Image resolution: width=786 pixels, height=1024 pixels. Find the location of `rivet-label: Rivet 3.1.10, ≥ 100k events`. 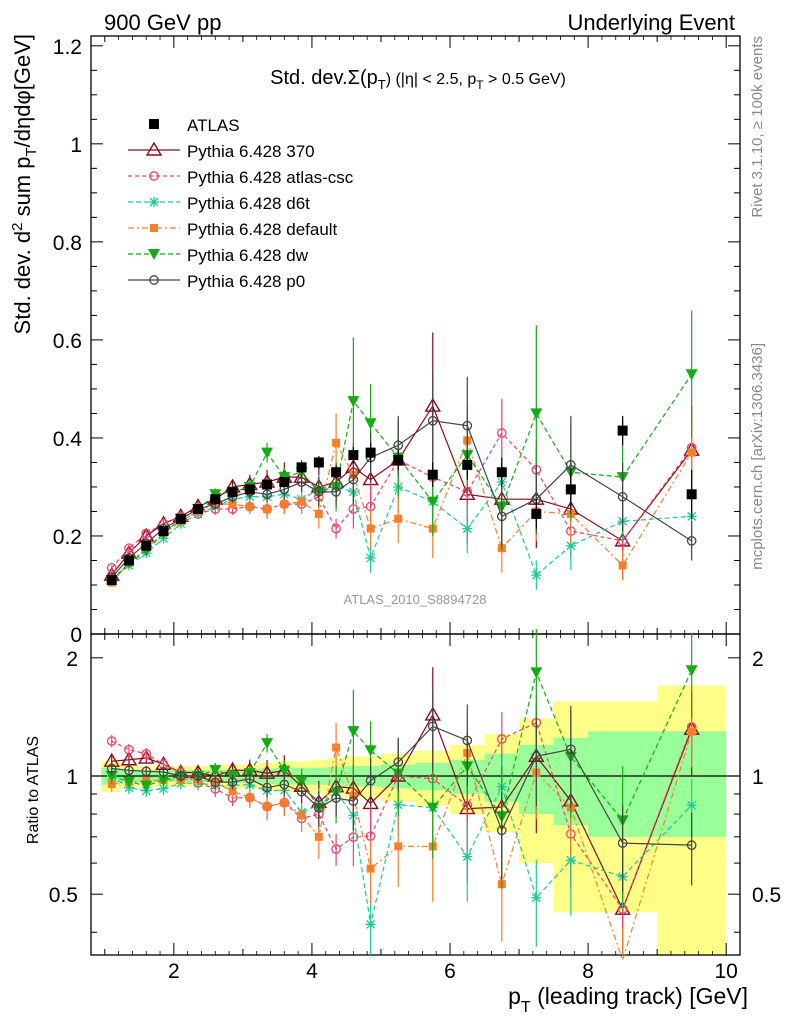

rivet-label: Rivet 3.1.10, ≥ 100k events is located at coordinates (757, 127).